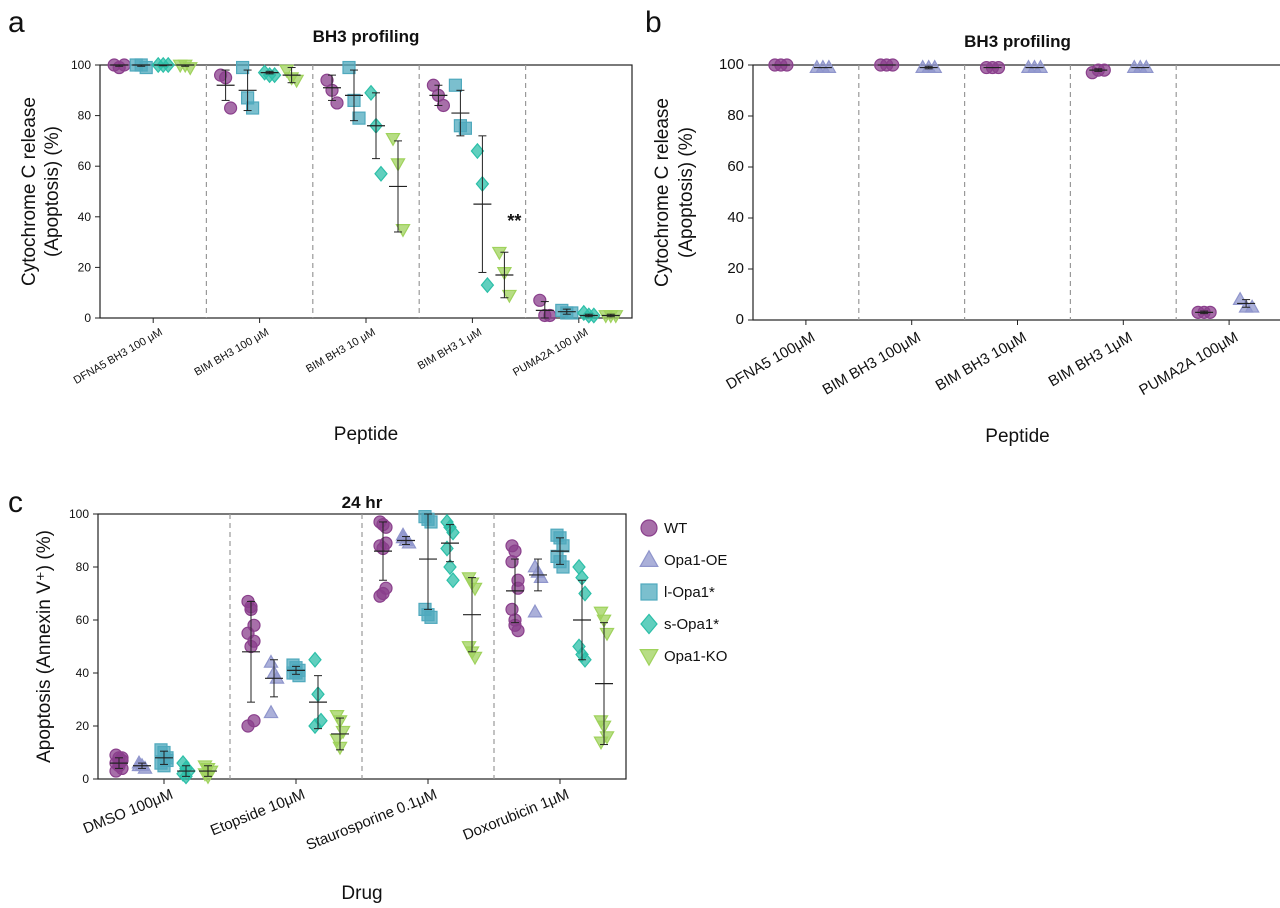 The height and width of the screenshot is (908, 1280). I want to click on legend-label: WT, so click(675, 528).